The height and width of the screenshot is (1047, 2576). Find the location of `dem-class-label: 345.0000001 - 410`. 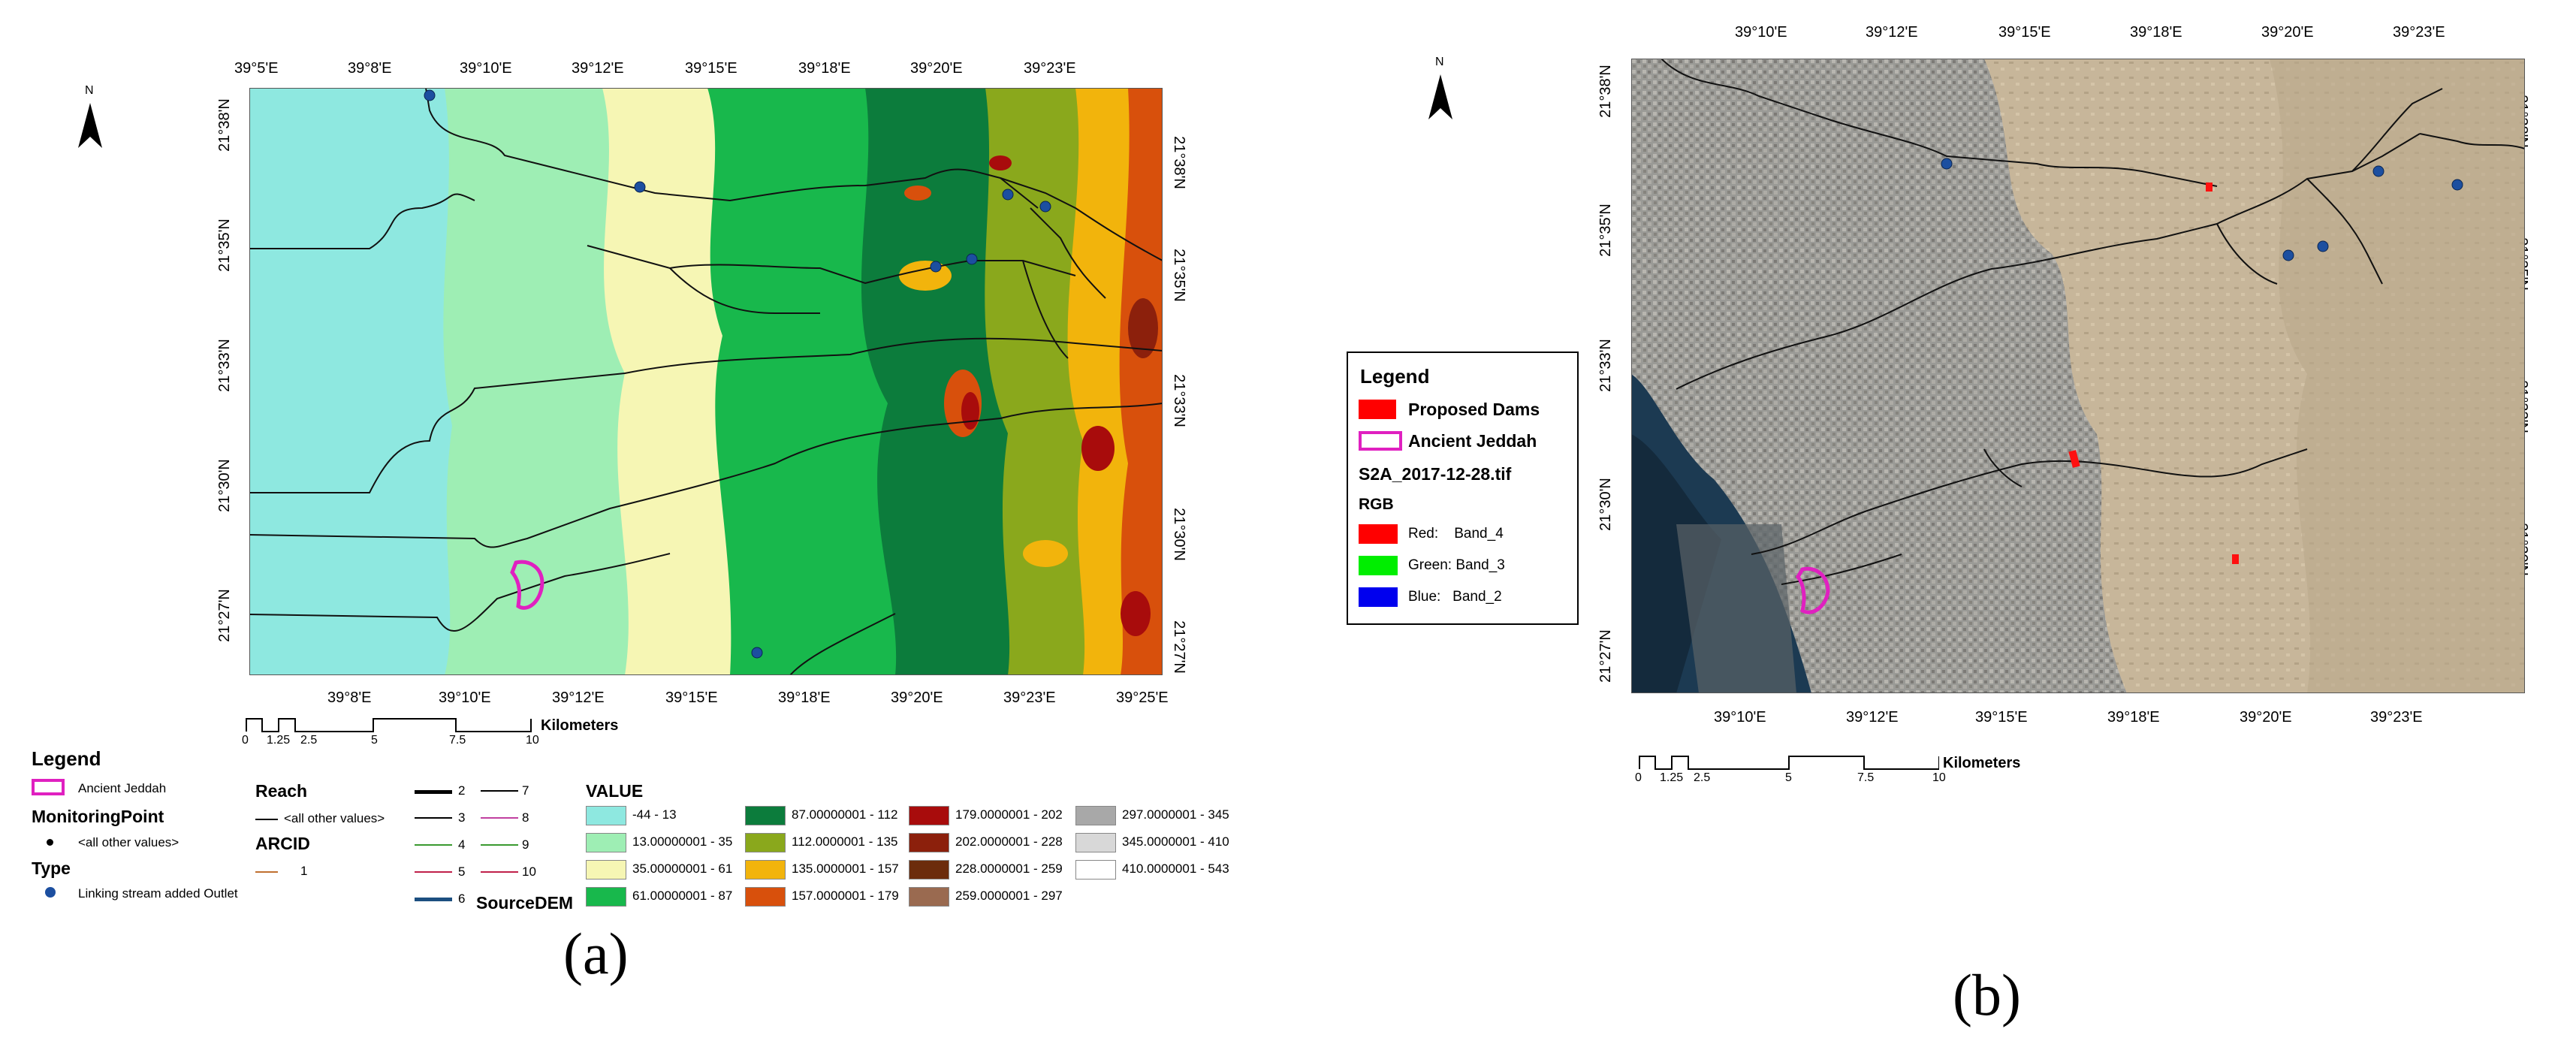

dem-class-label: 345.0000001 - 410 is located at coordinates (1175, 842).